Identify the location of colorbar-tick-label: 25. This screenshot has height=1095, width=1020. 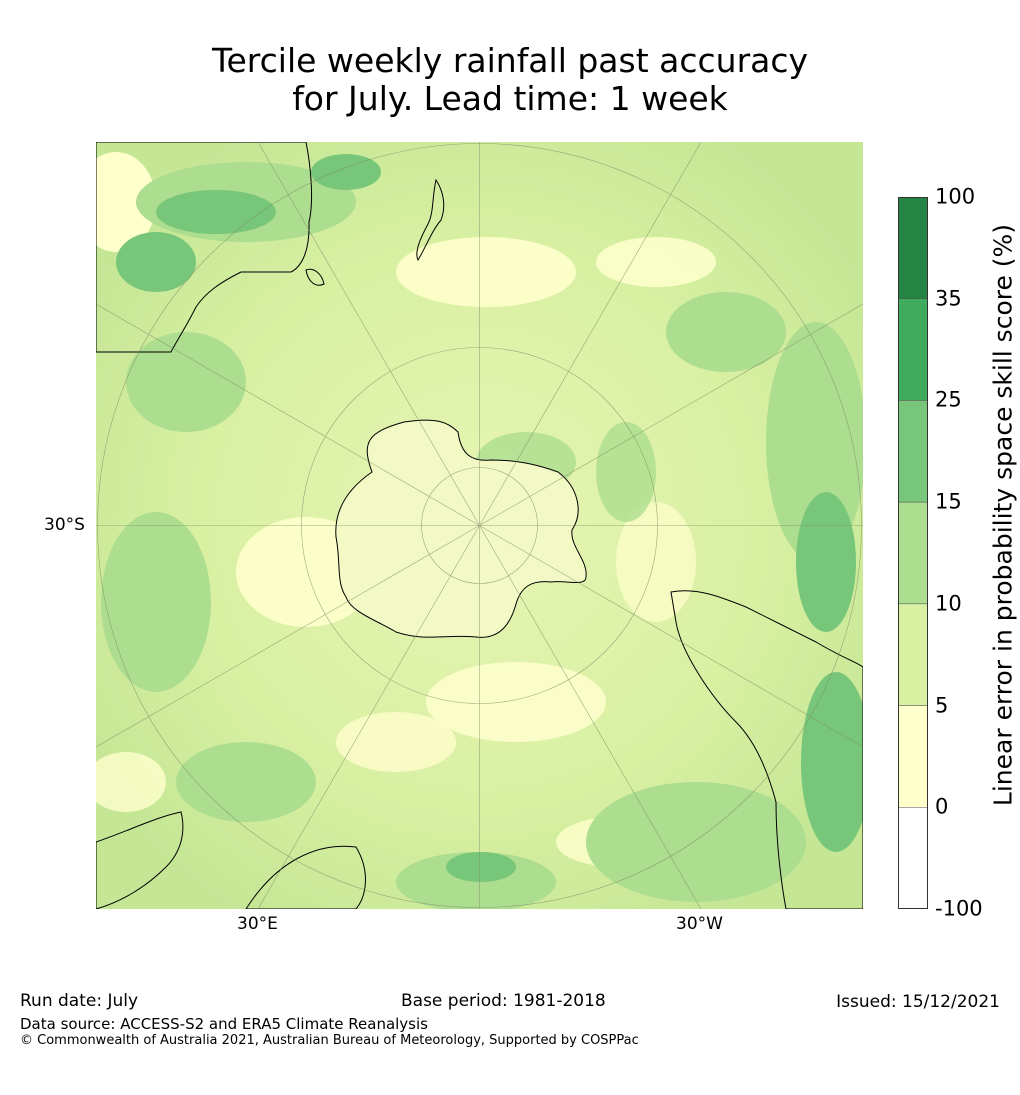
(948, 399).